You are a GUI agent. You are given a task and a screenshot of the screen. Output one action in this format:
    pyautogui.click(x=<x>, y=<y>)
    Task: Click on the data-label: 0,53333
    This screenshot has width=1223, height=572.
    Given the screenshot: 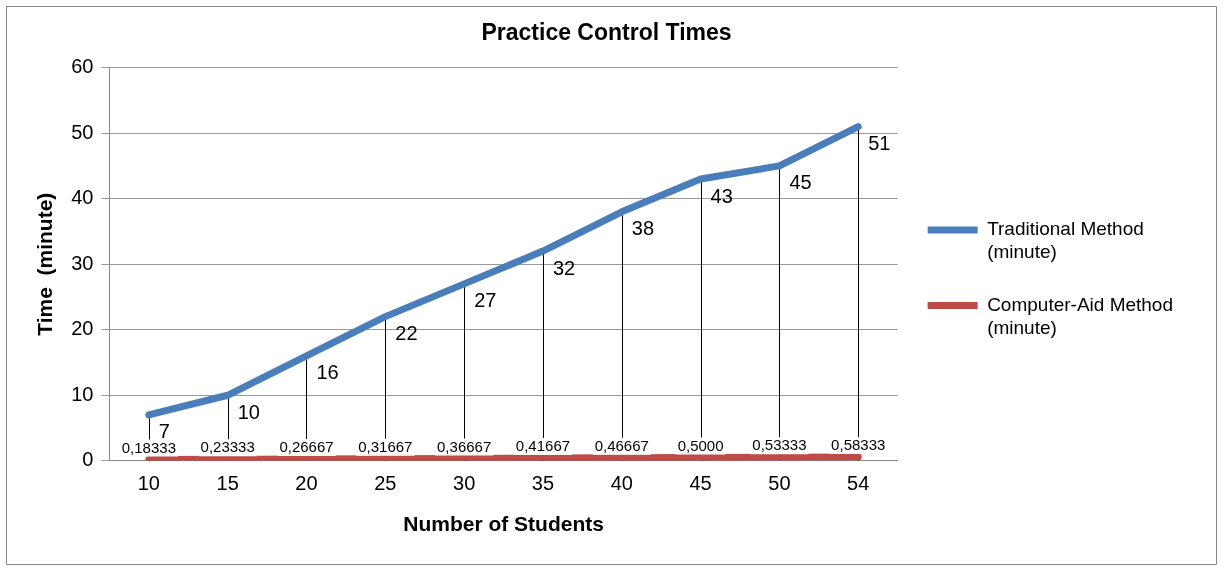 What is the action you would take?
    pyautogui.click(x=779, y=445)
    